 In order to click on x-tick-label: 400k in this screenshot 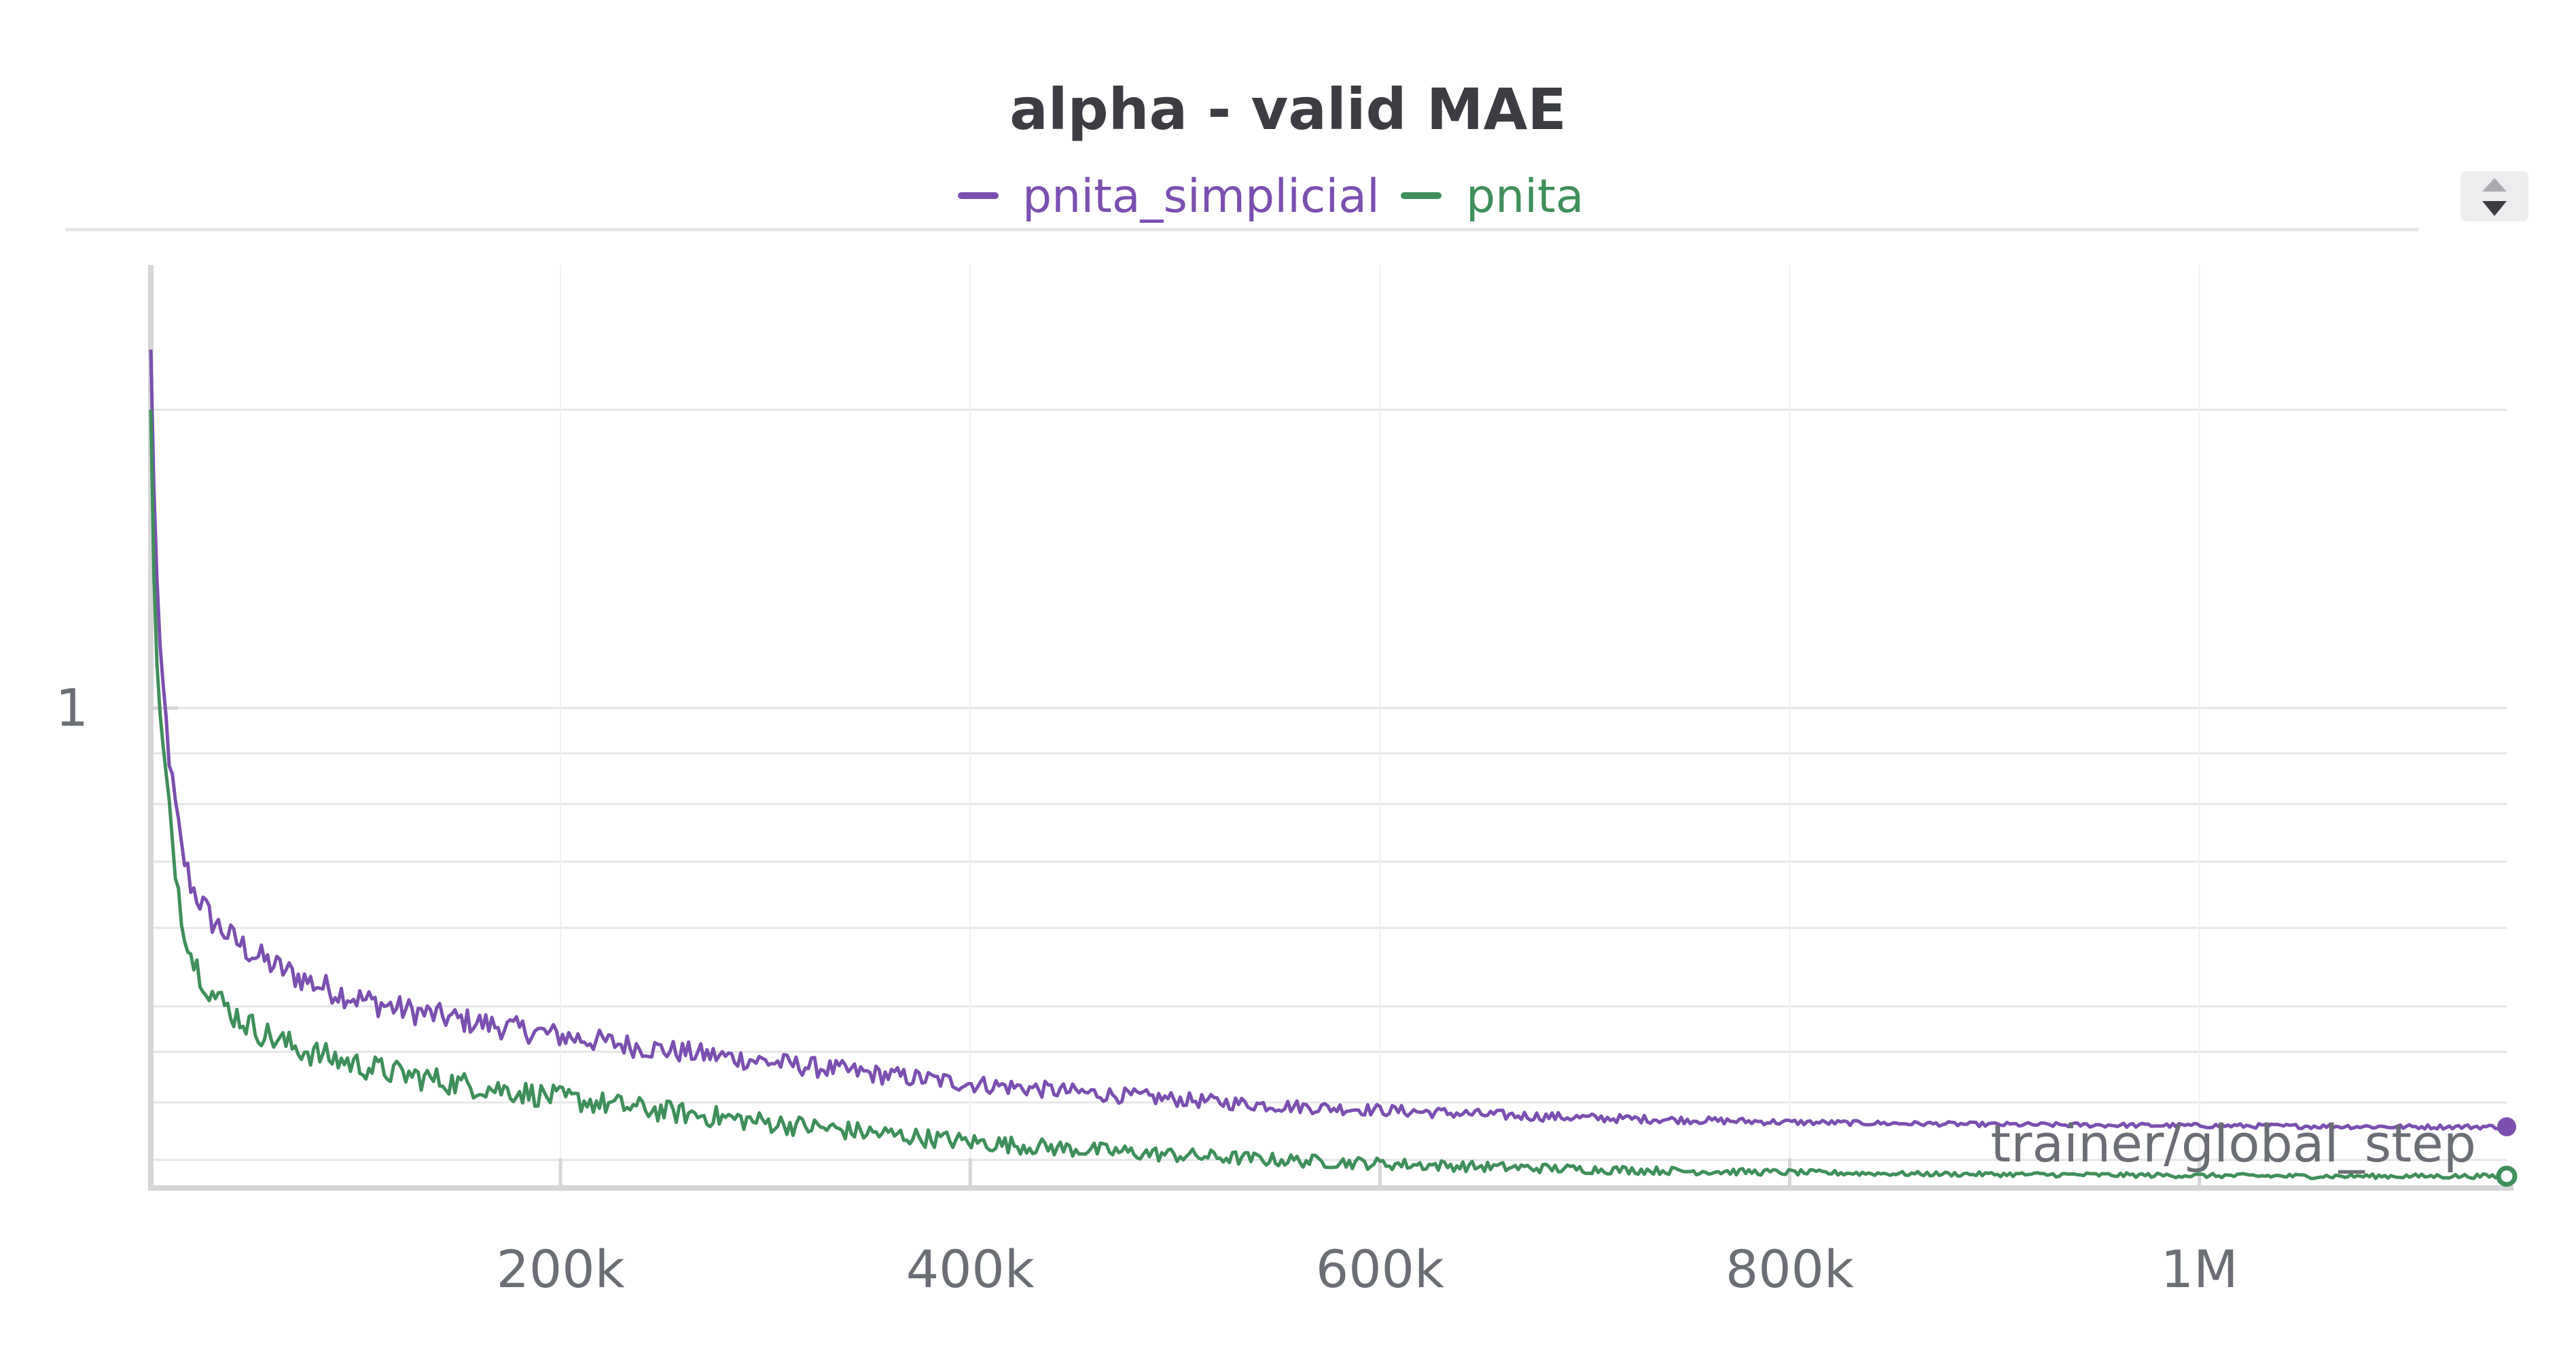, I will do `click(971, 1269)`.